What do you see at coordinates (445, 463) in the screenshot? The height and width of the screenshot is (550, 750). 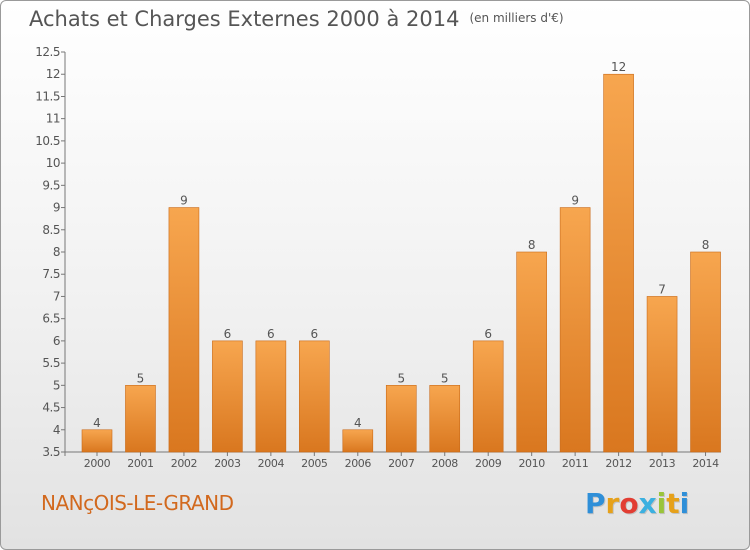 I see `x-tick-label: 2008` at bounding box center [445, 463].